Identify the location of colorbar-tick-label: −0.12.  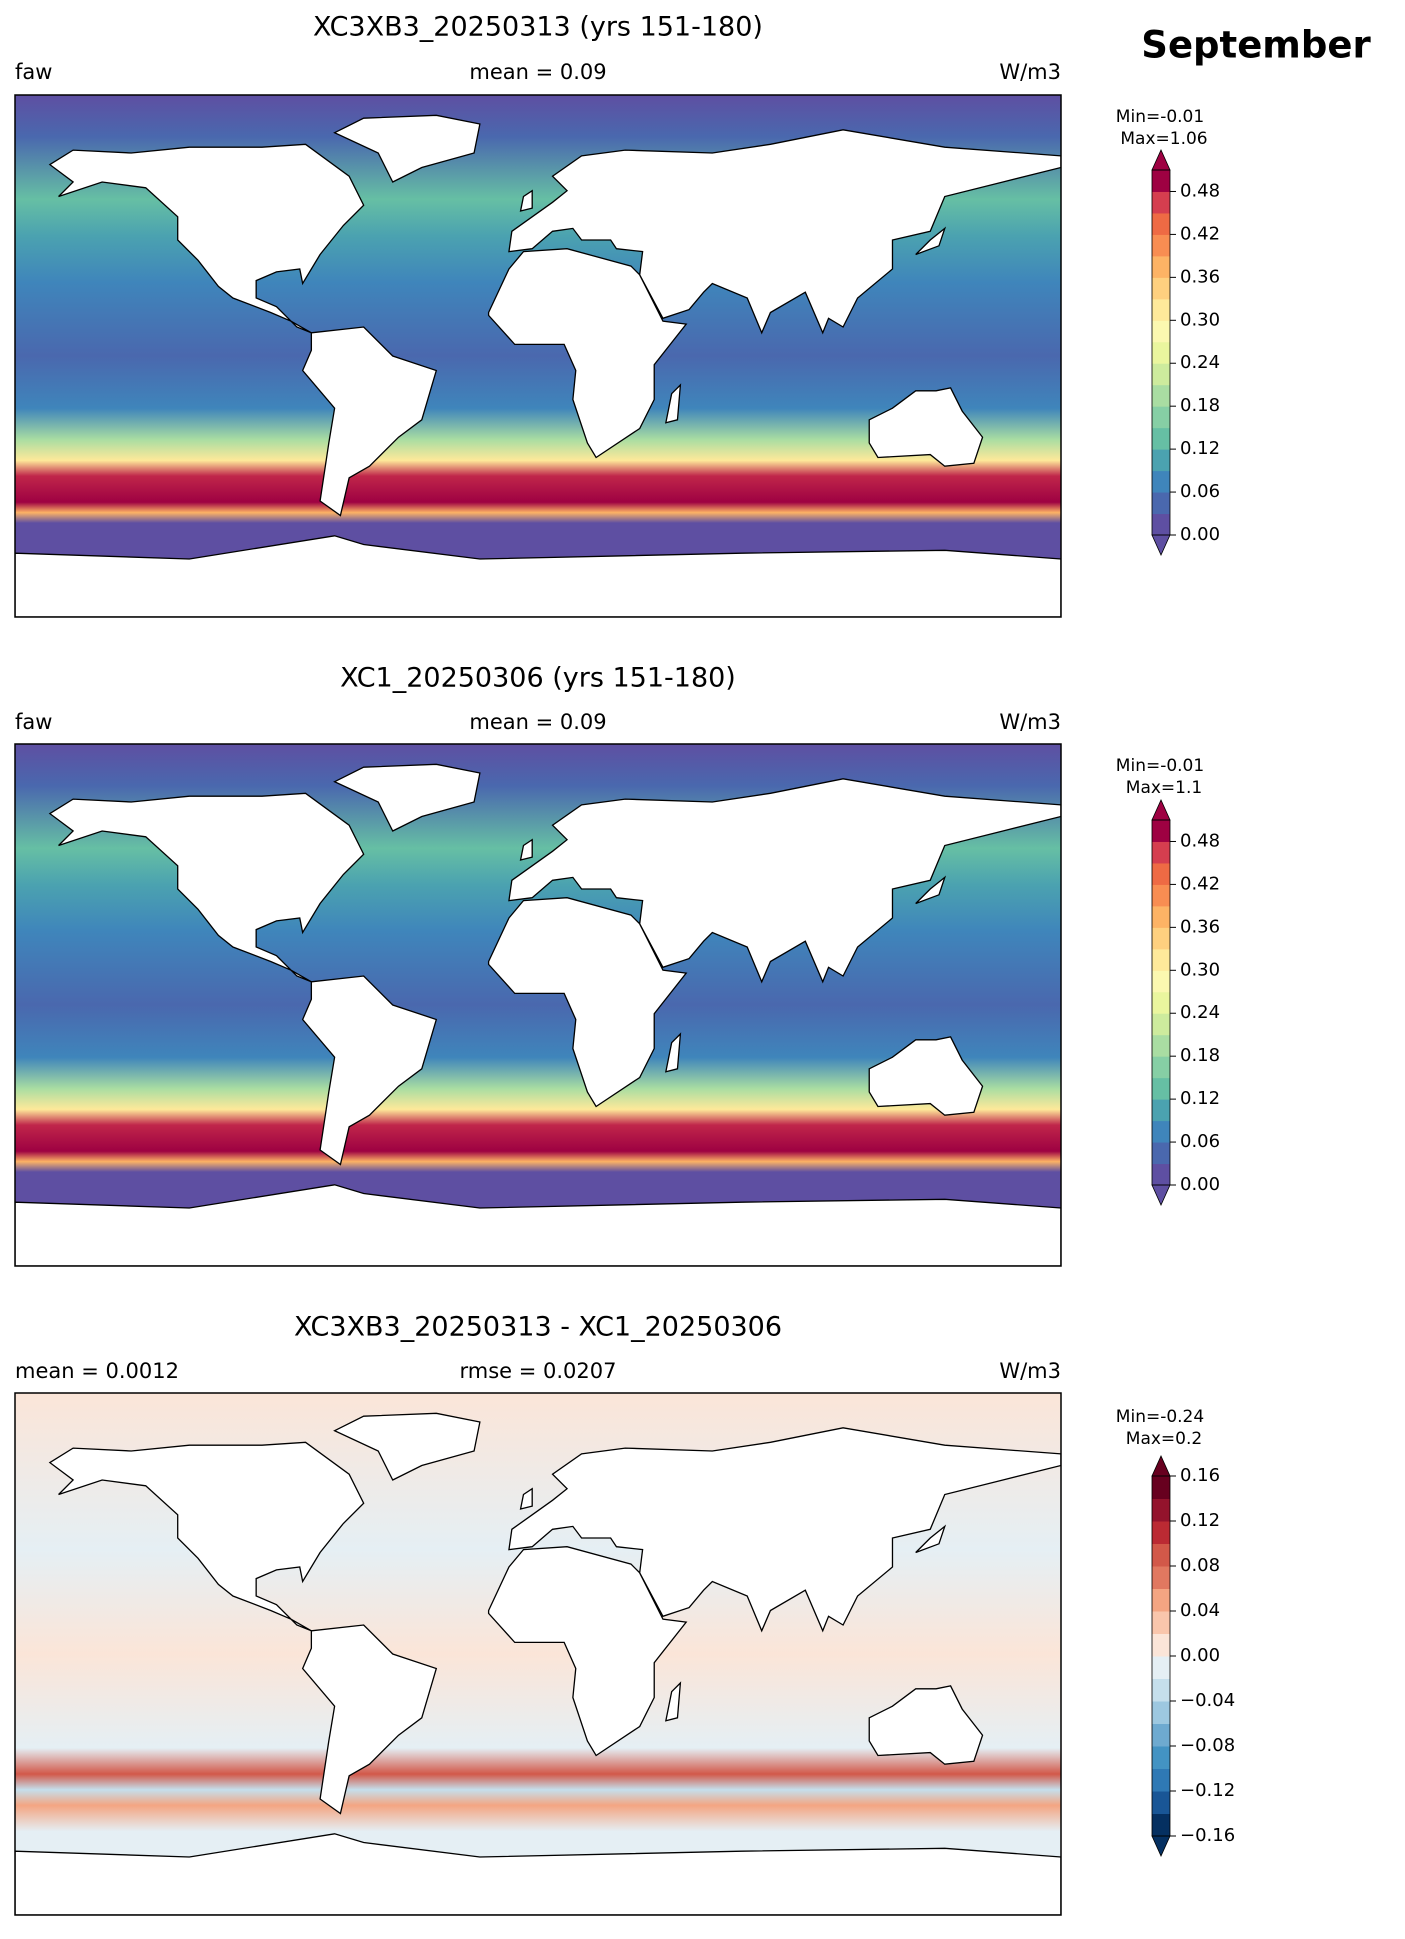
(1207, 1790).